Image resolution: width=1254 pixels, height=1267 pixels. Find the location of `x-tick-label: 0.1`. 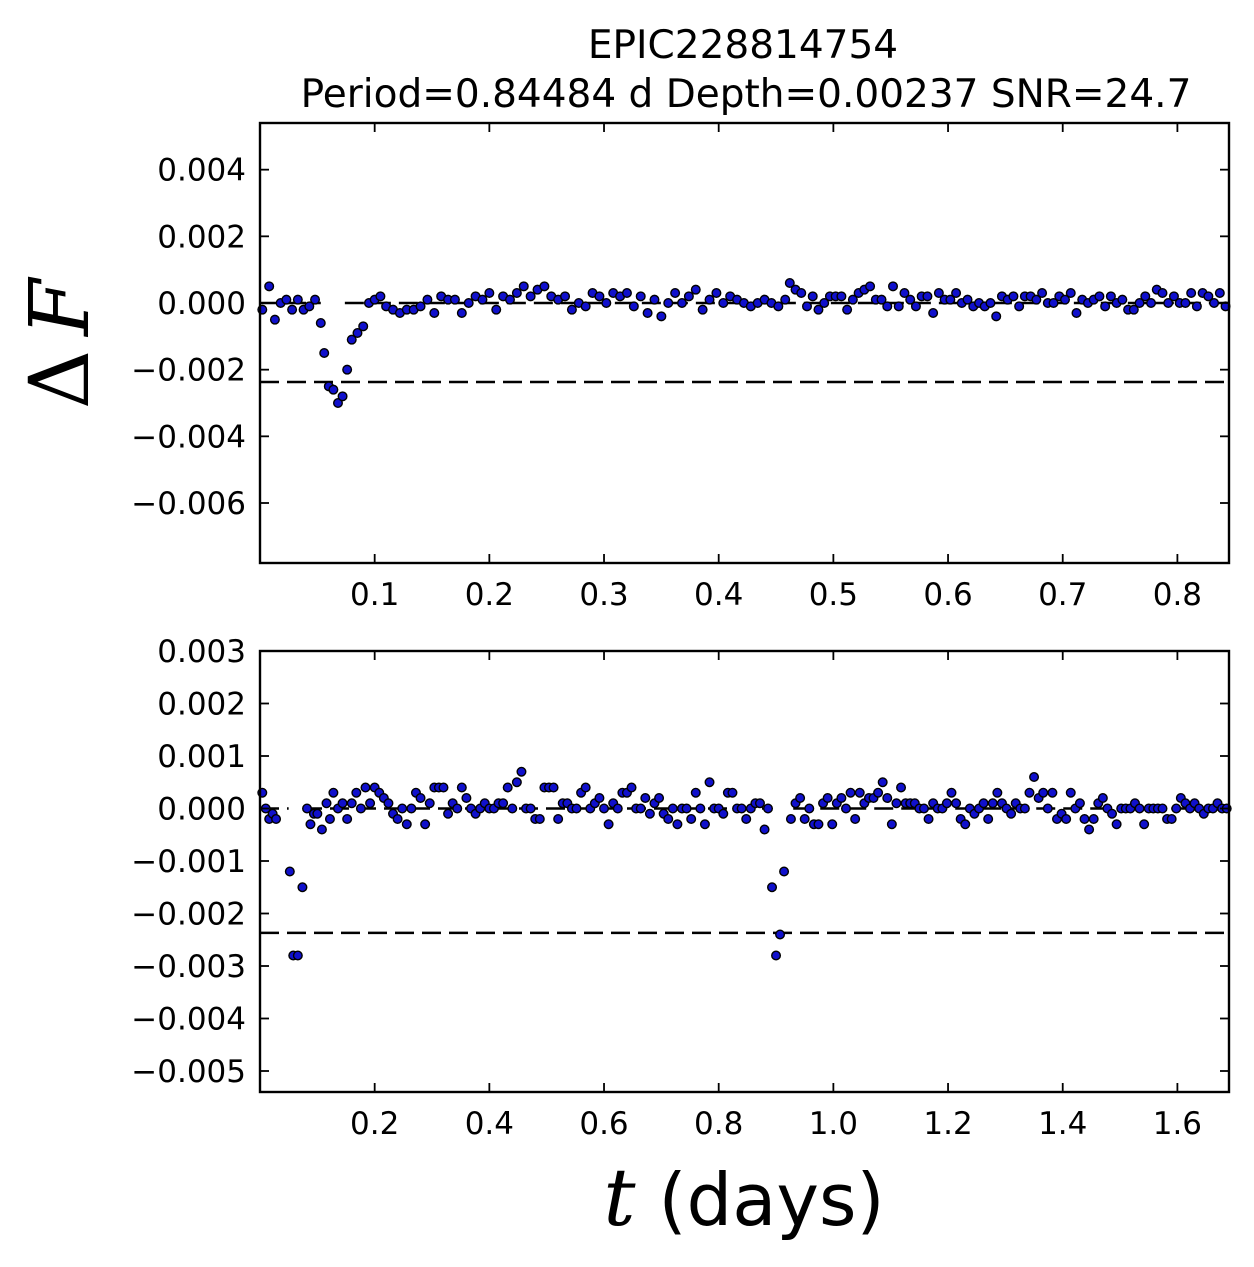

x-tick-label: 0.1 is located at coordinates (374, 595).